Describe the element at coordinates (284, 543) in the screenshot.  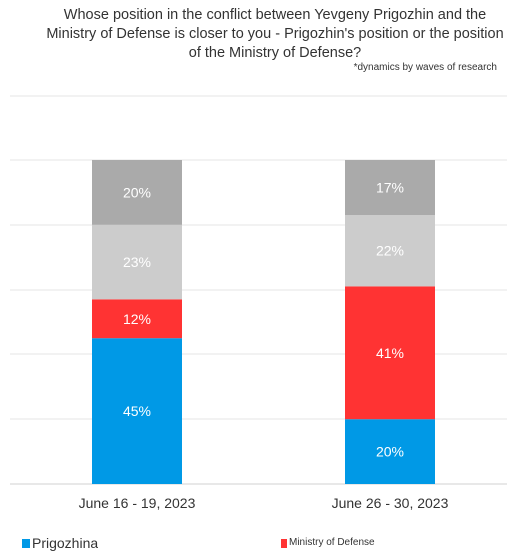
I see `legend-swatch-ministry-of-defense` at that location.